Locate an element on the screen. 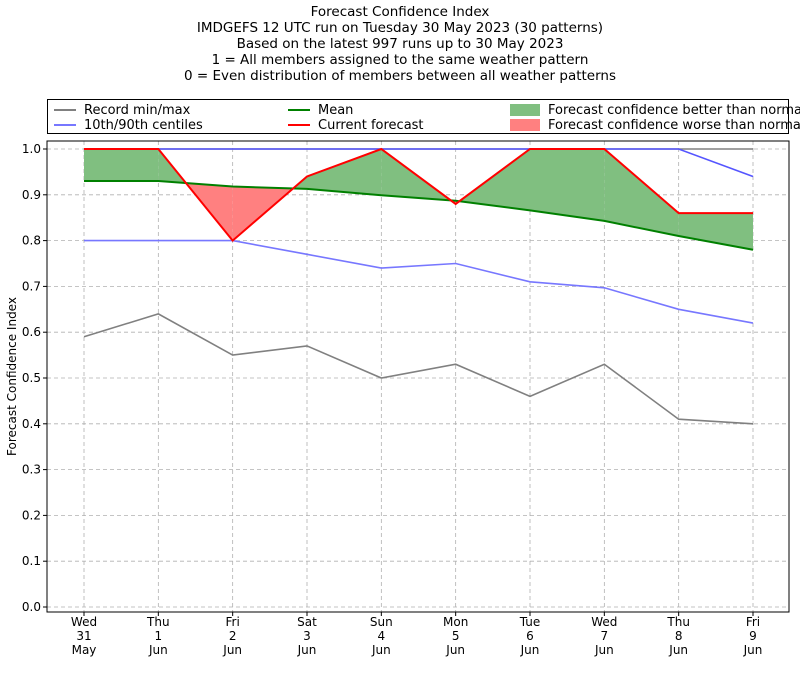 This screenshot has width=800, height=676. chart-title: Forecast Confidence Index is located at coordinates (400, 12).